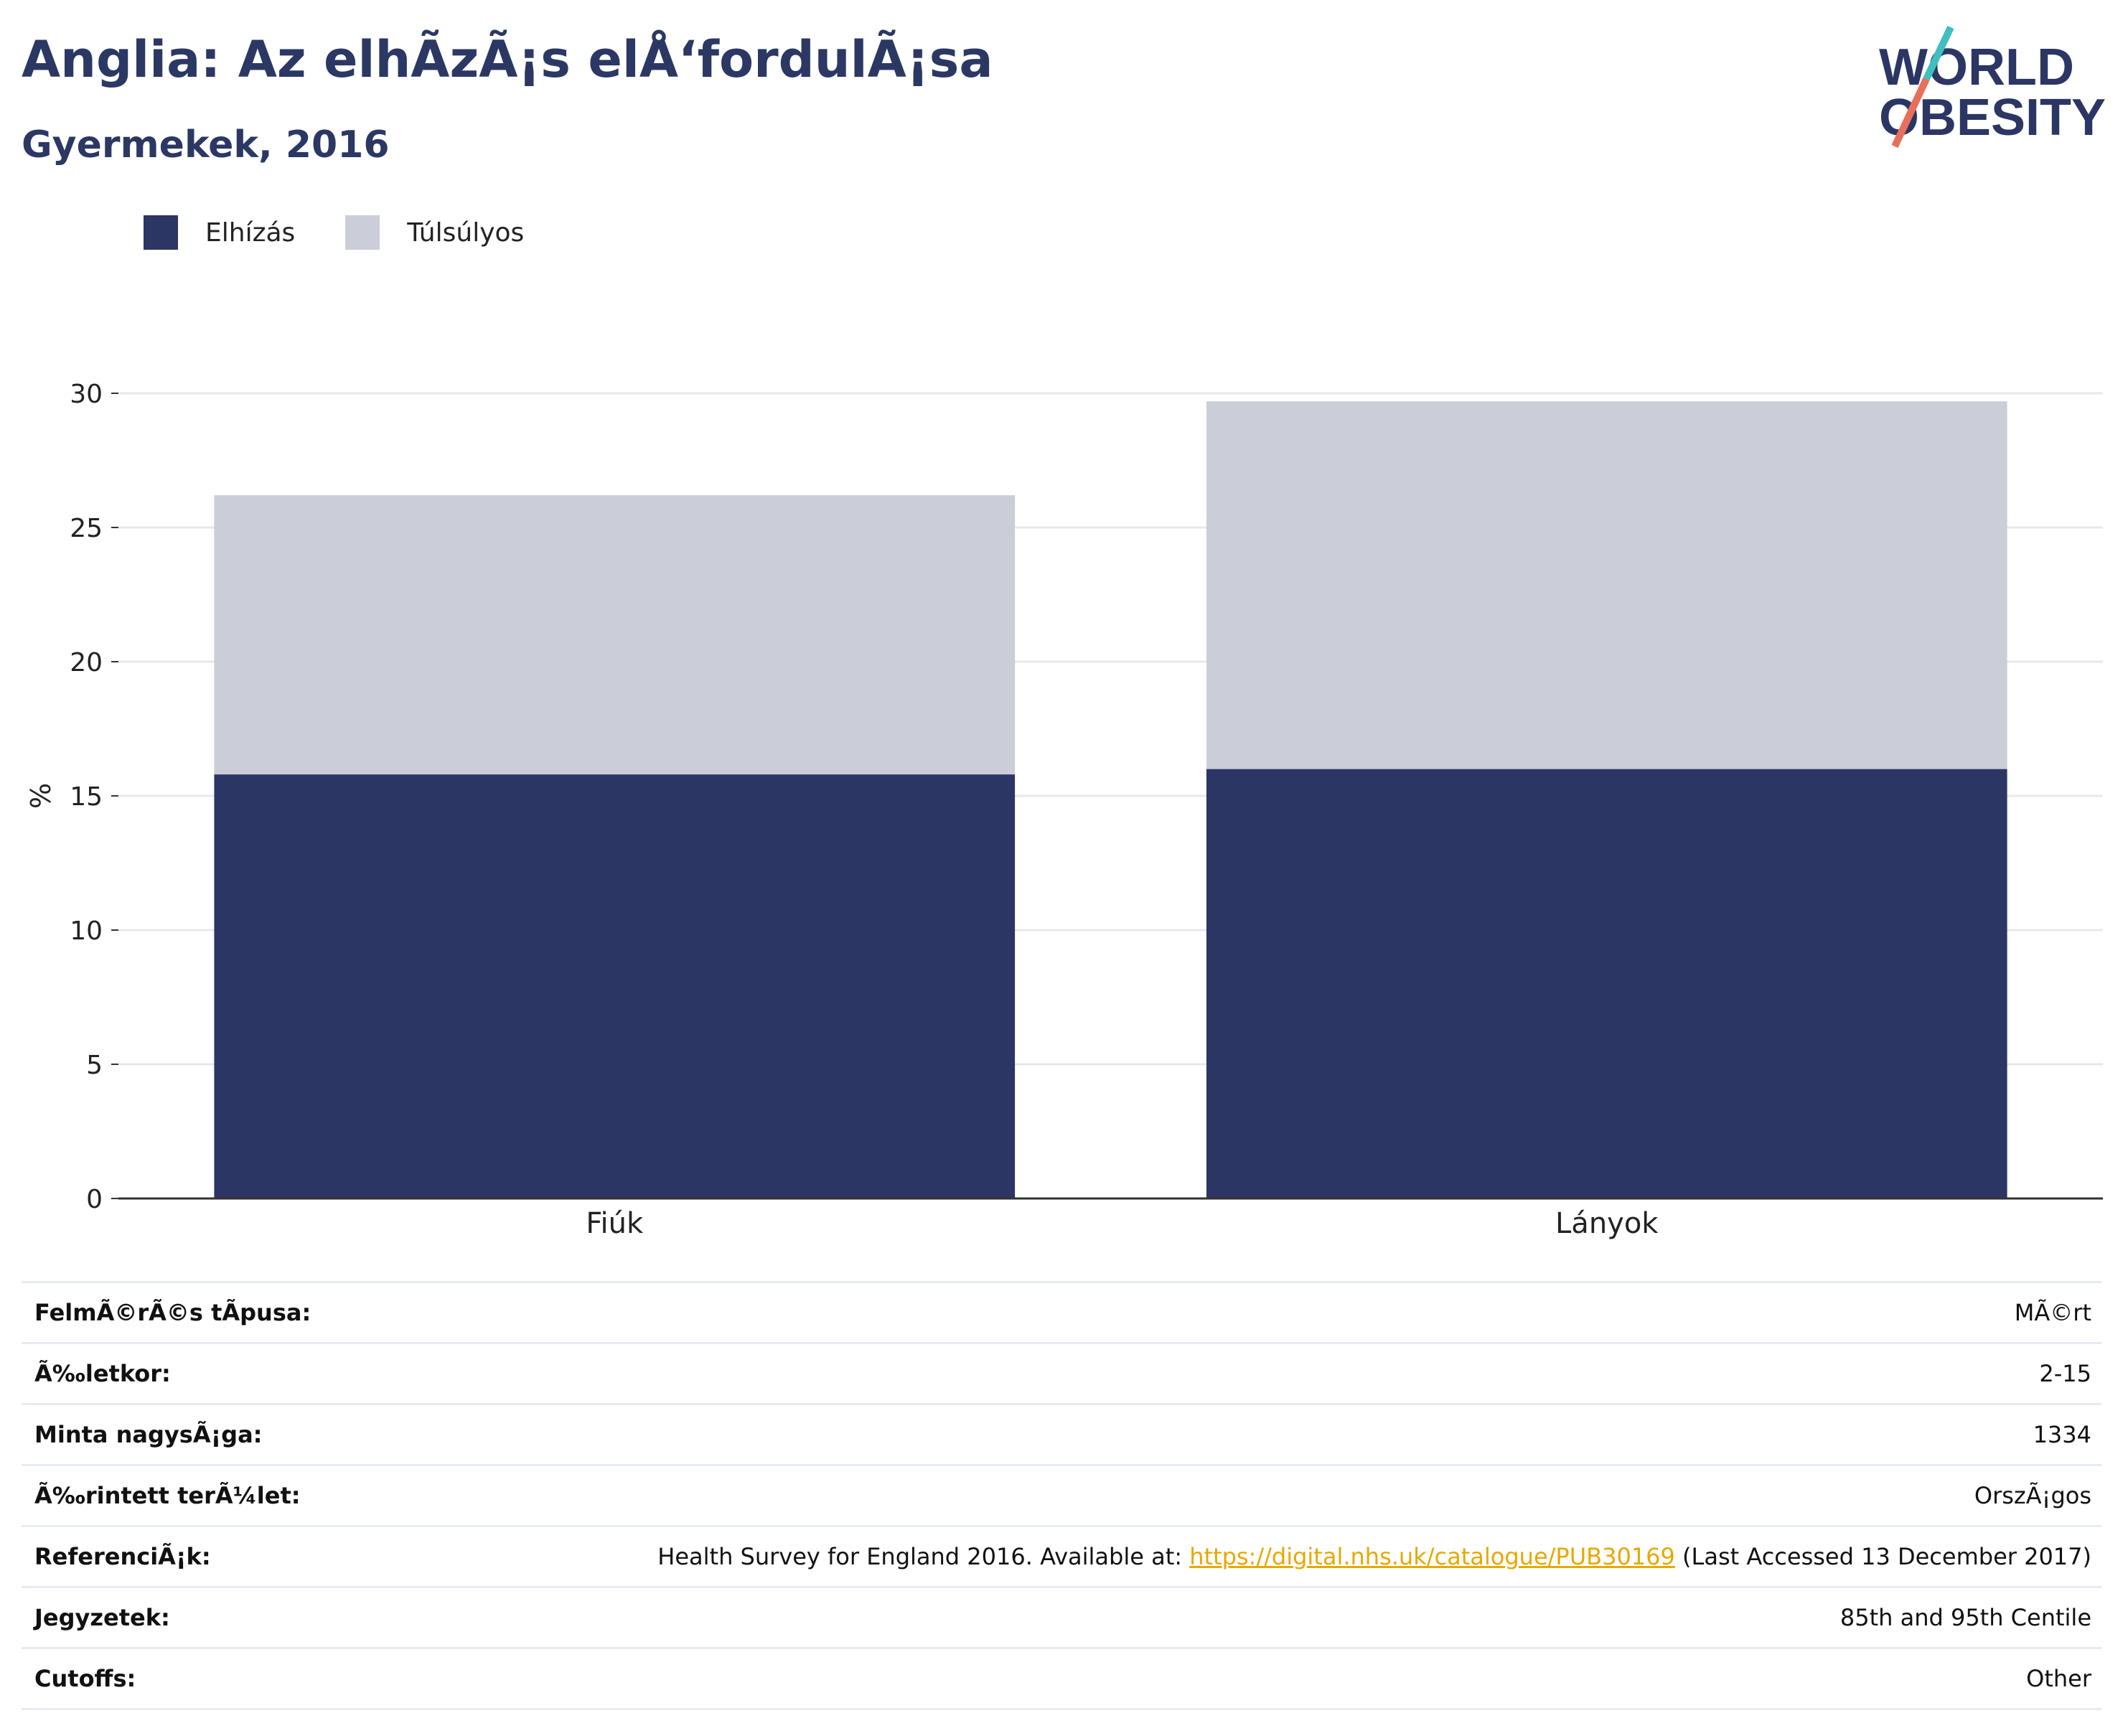  What do you see at coordinates (2065, 1373) in the screenshot?
I see `meta-value-age: 2-15` at bounding box center [2065, 1373].